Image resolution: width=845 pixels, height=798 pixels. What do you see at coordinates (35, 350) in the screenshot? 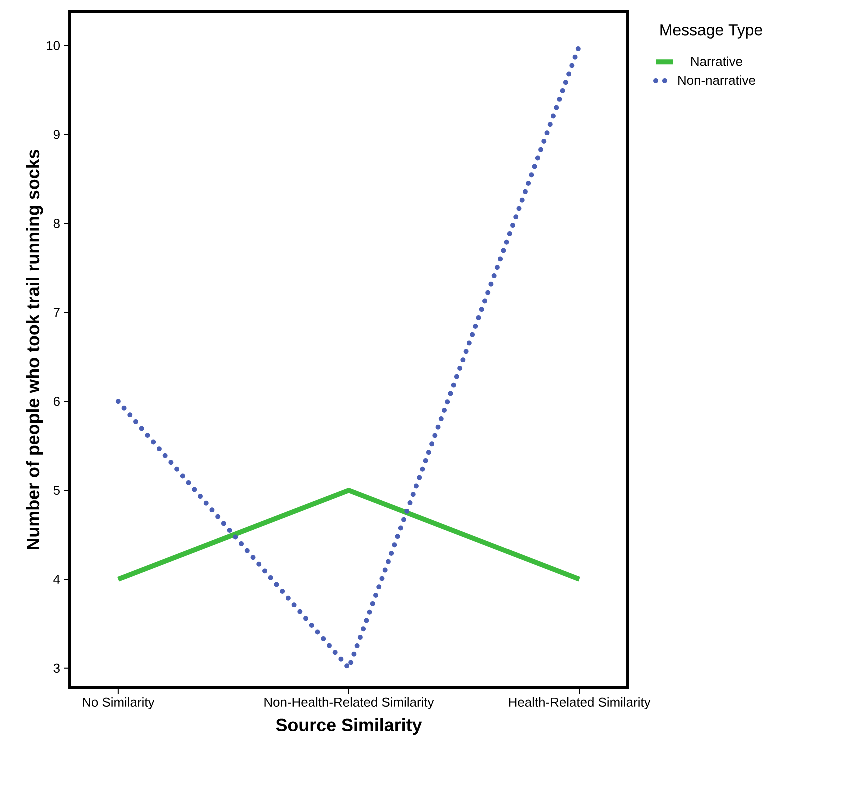
I see `y-axis-title: Number of people who took trail running socks` at bounding box center [35, 350].